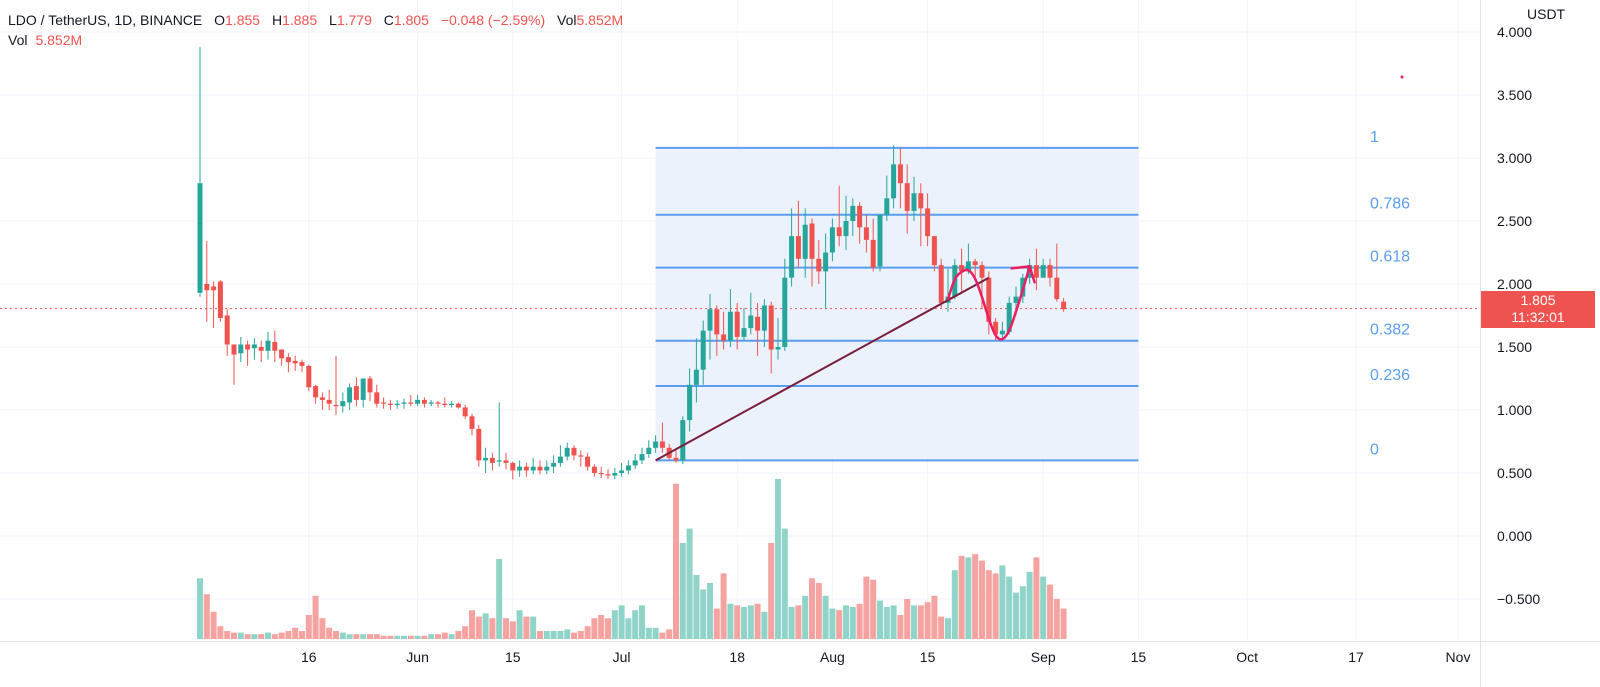 Image resolution: width=1600 pixels, height=687 pixels. What do you see at coordinates (1247, 657) in the screenshot?
I see `time-tick-label: Oct` at bounding box center [1247, 657].